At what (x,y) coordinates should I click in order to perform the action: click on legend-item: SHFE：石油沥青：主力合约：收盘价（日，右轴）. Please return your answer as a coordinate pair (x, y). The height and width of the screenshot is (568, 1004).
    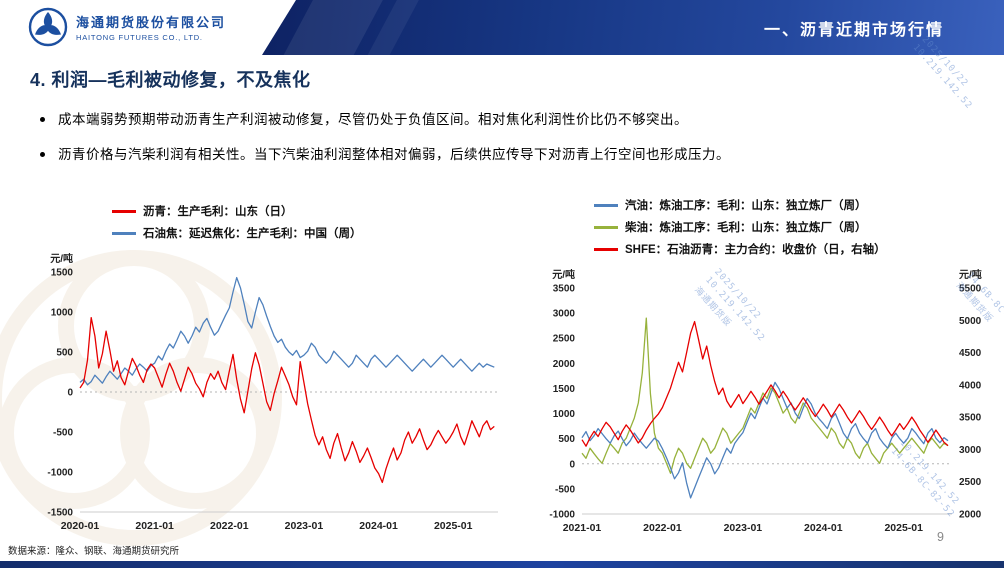
    Looking at the image, I should click on (799, 249).